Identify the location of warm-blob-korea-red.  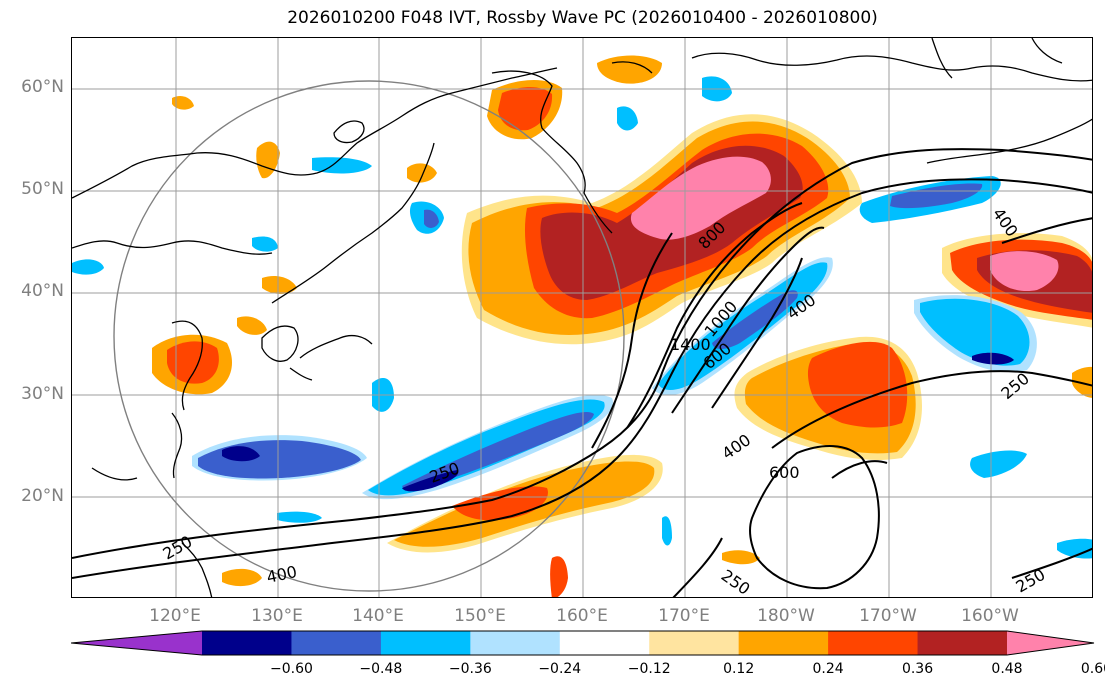
(193, 362).